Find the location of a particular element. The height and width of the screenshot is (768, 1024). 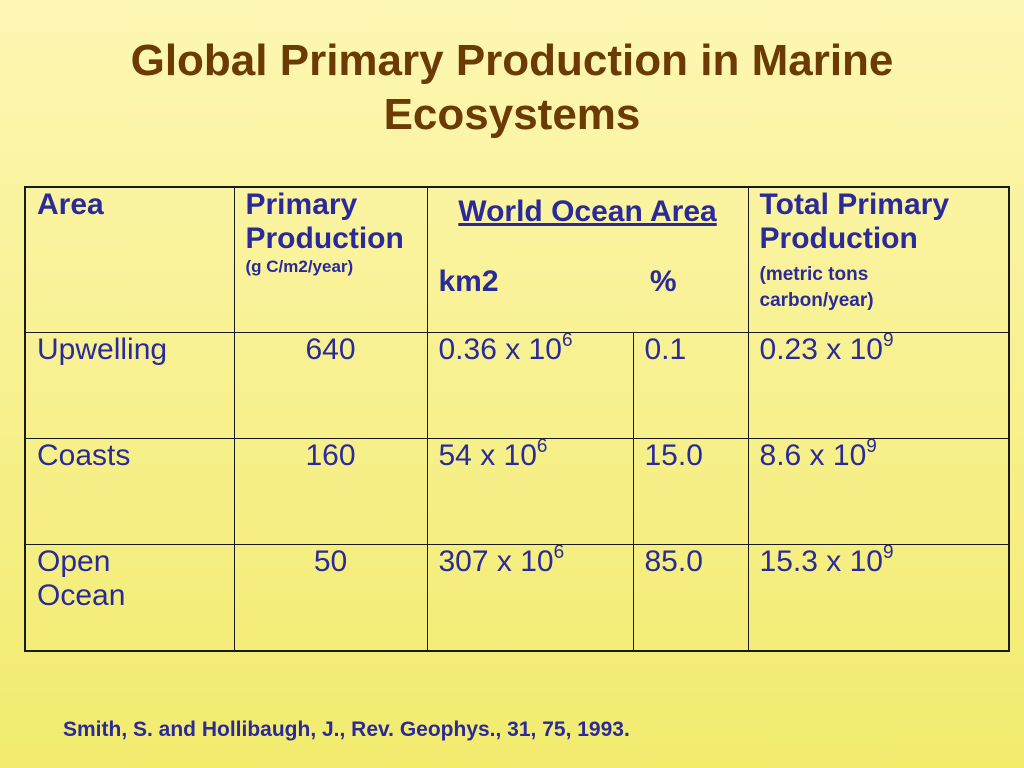

header-total-line1: Total Primary is located at coordinates (854, 204).